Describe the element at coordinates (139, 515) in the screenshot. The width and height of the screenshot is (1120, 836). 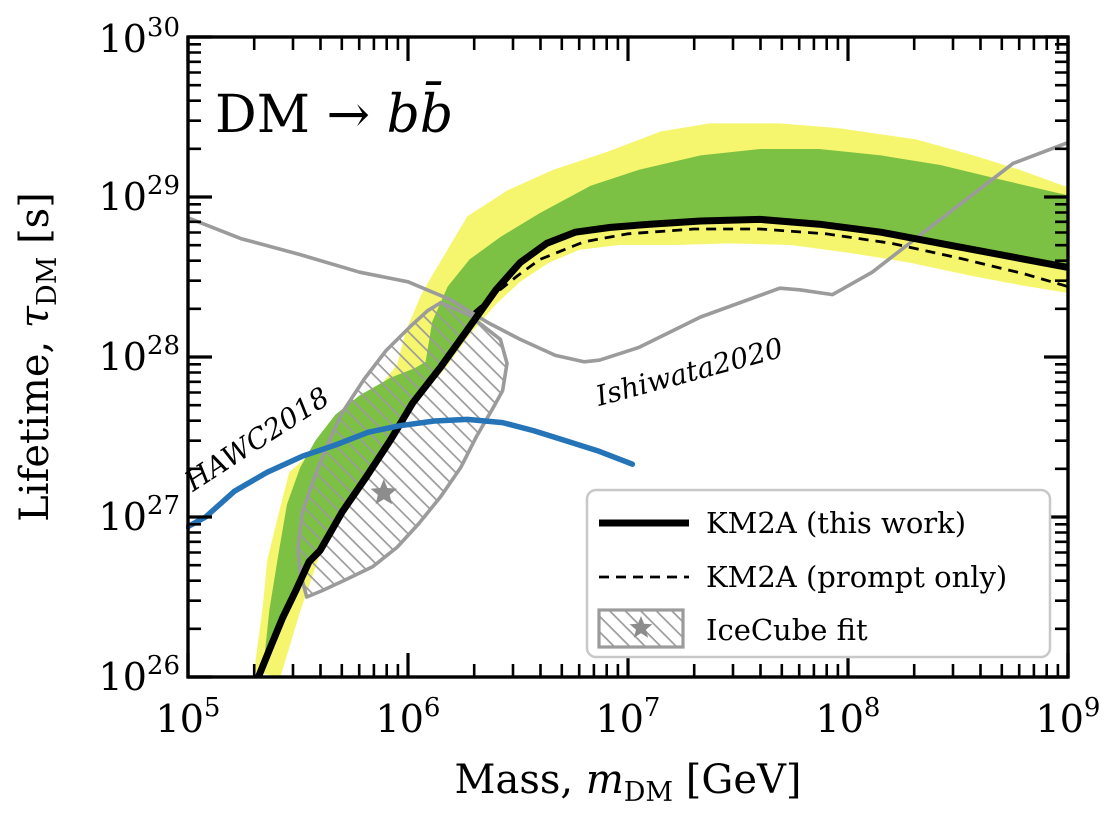
I see `y-tick-label-1e27: 1027` at that location.